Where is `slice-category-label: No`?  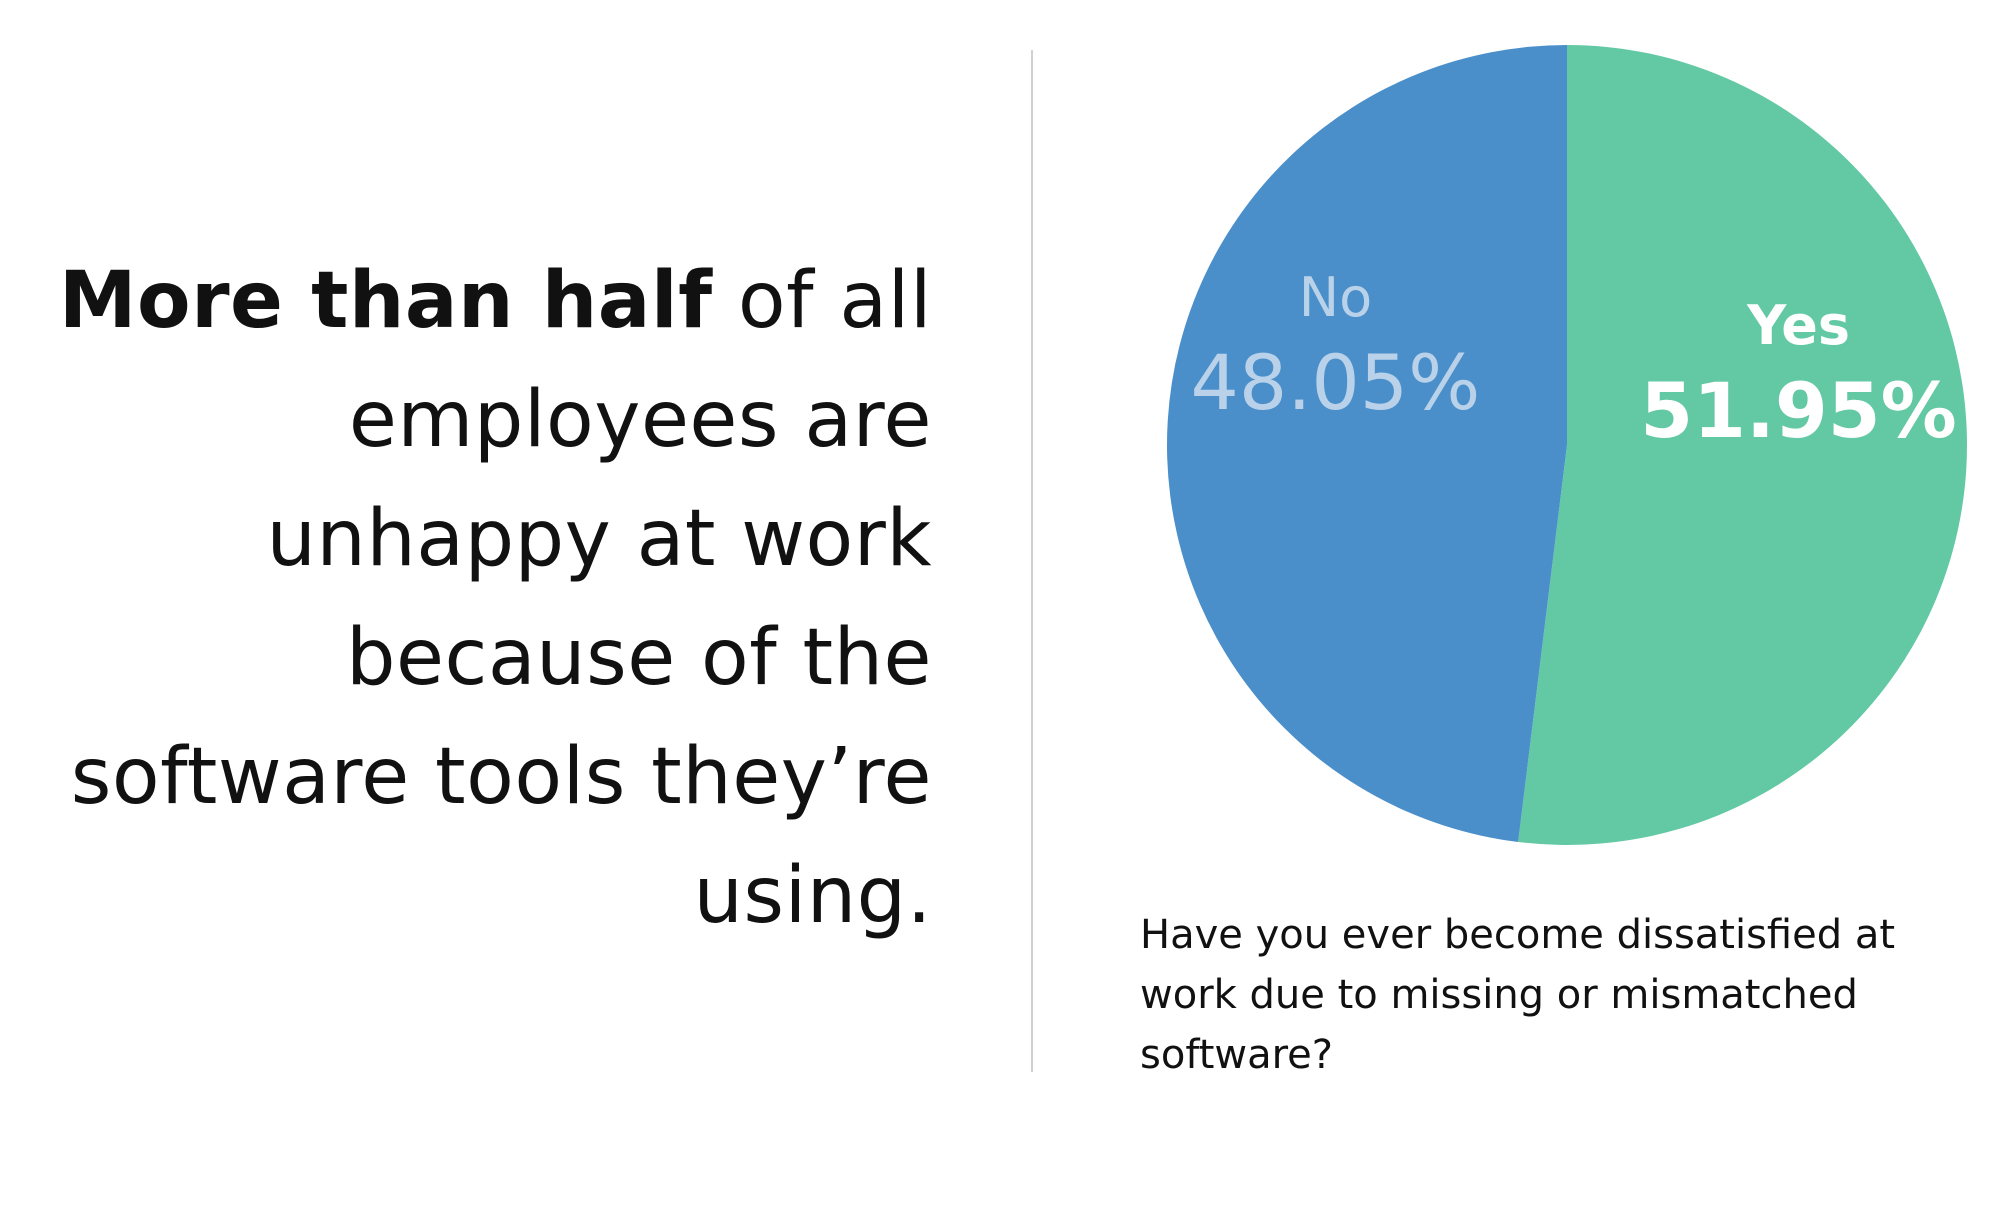 slice-category-label: No is located at coordinates (1335, 297).